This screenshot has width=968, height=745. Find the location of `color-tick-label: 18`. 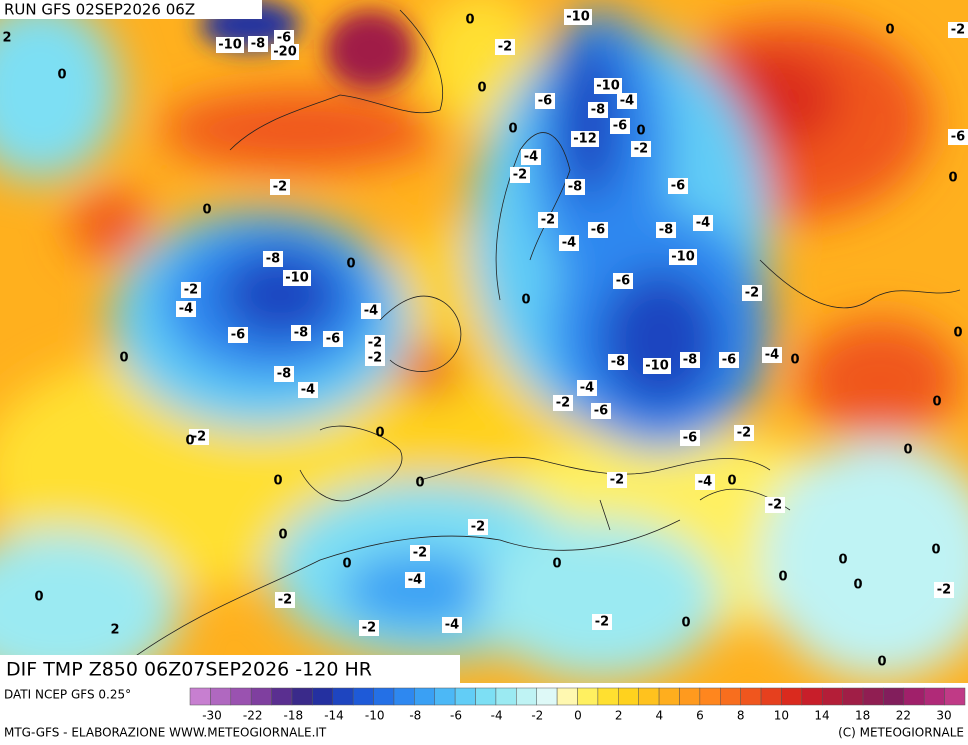

color-tick-label: 18 is located at coordinates (862, 716).